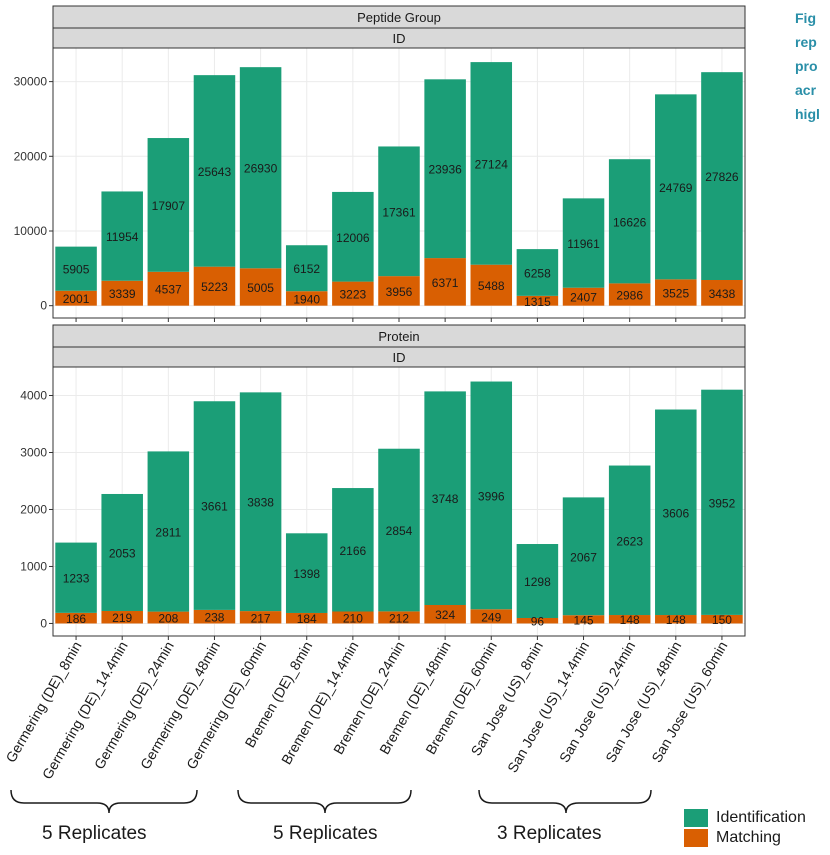 The width and height of the screenshot is (830, 855). I want to click on data-label-matching: 3339, so click(122, 294).